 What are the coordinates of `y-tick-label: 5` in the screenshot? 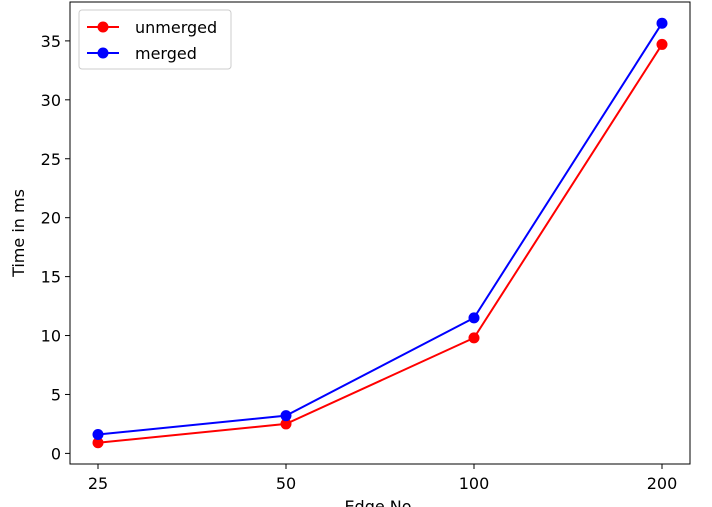 It's located at (56, 394).